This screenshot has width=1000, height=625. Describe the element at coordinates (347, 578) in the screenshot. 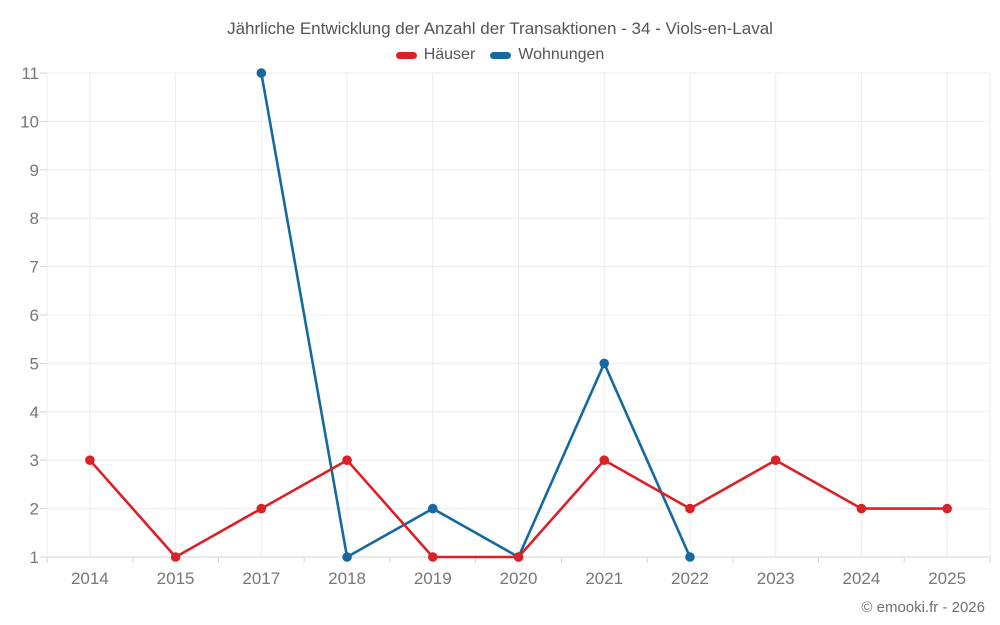

I see `x-axis-label-2018: 2018` at that location.